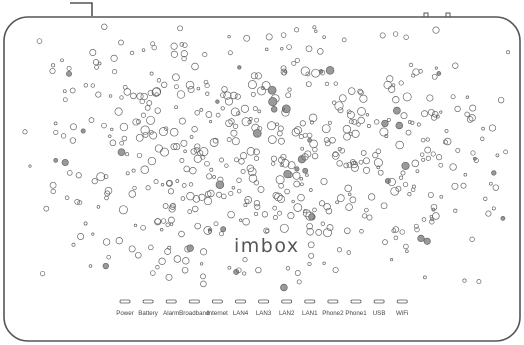  Describe the element at coordinates (264, 308) in the screenshot. I see `indicator-lan3: LAN3` at that location.